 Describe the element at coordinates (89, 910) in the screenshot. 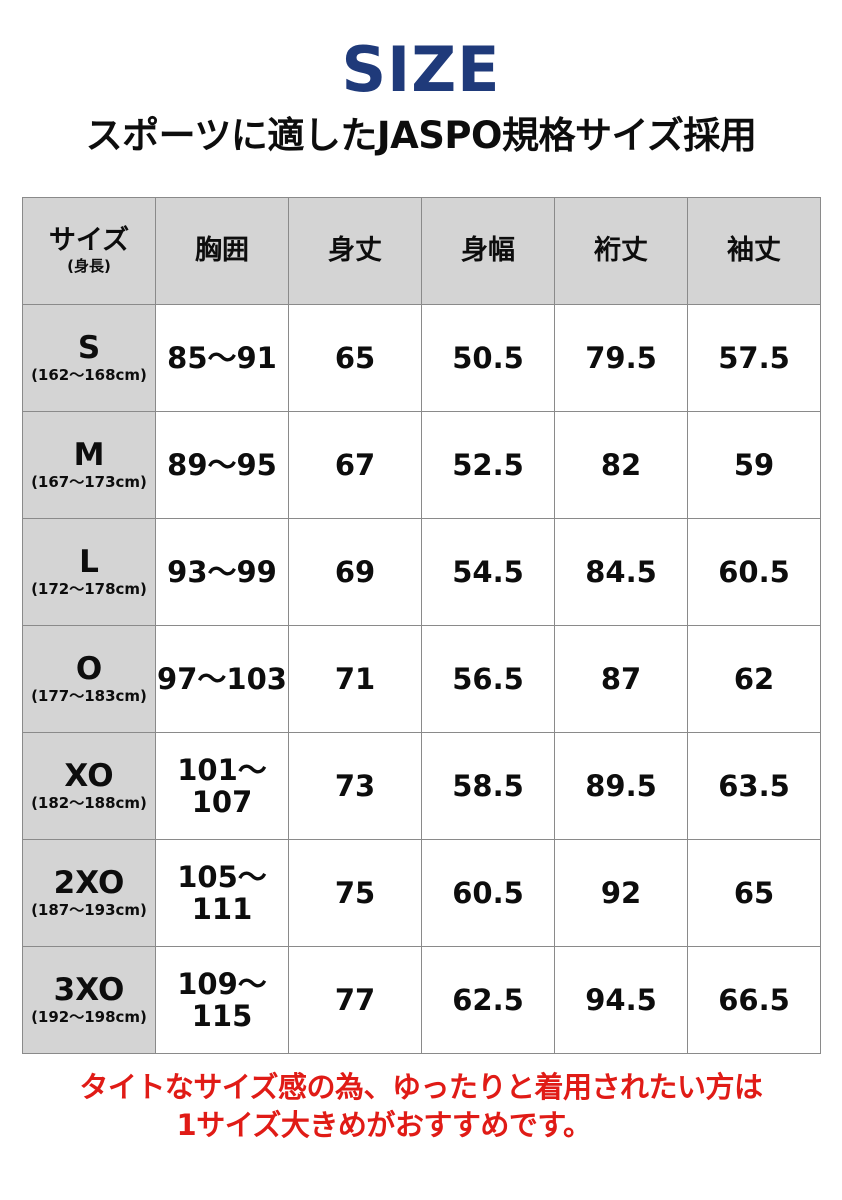

I see `size-height-range: (187〜193cm)` at that location.